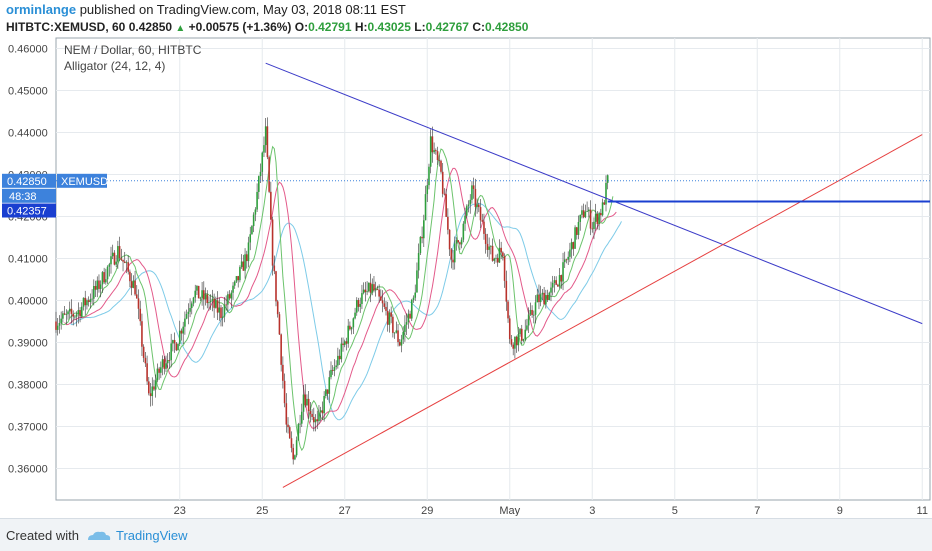  I want to click on tradingview-link: TradingView, so click(152, 535).